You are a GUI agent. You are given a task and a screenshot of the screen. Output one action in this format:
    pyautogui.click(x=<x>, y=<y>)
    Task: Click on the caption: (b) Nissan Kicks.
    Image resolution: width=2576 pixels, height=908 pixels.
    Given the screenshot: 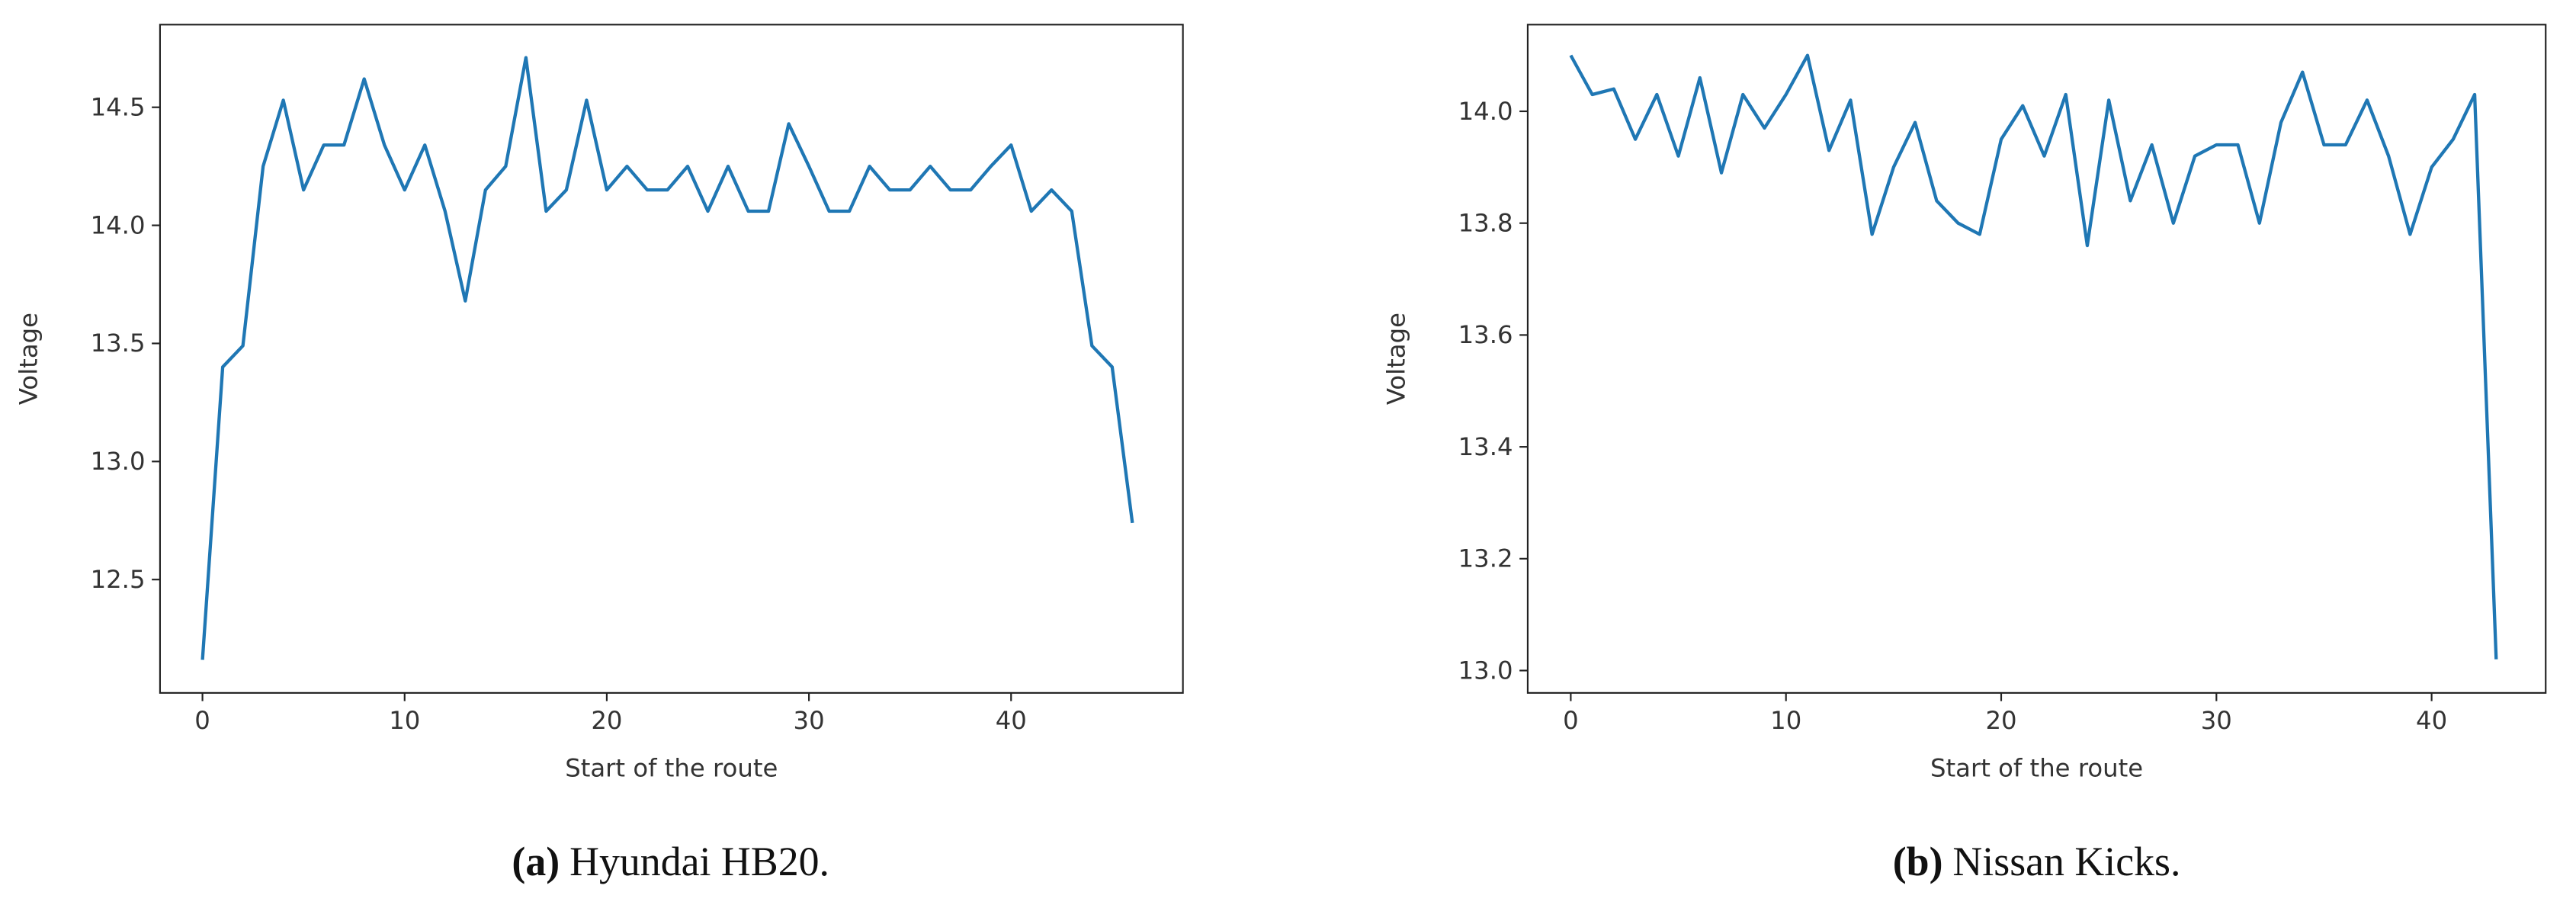 What is the action you would take?
    pyautogui.click(x=2037, y=861)
    